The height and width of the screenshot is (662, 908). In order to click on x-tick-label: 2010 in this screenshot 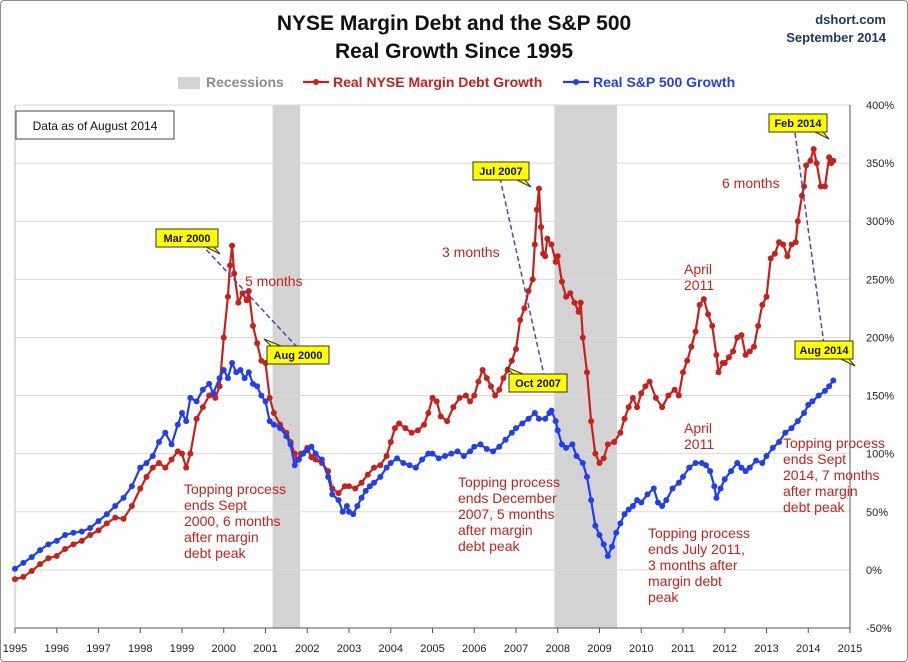, I will do `click(641, 649)`.